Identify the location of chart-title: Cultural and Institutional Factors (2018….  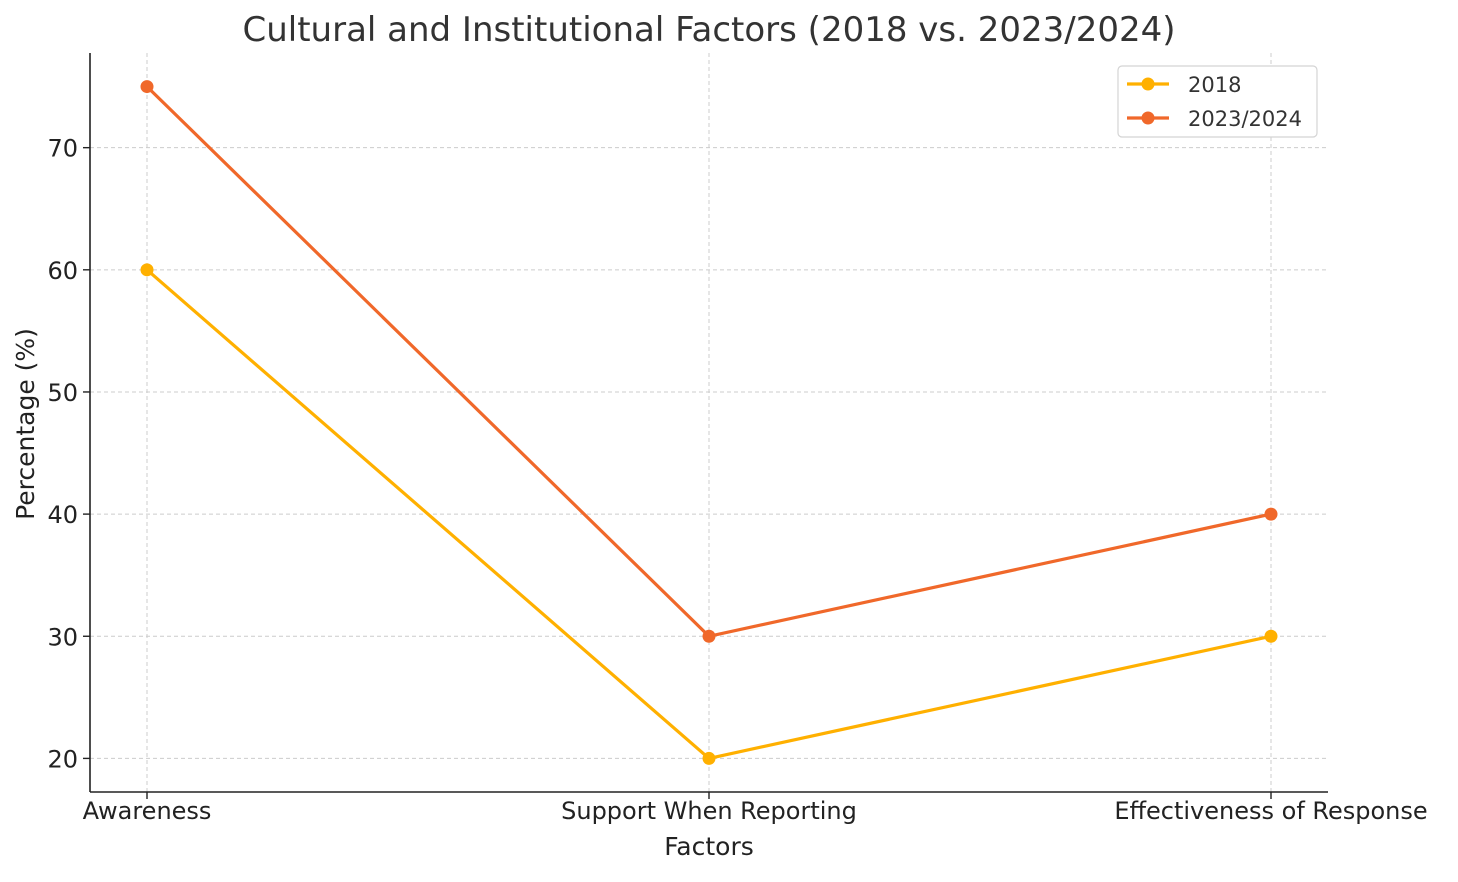
(708, 30).